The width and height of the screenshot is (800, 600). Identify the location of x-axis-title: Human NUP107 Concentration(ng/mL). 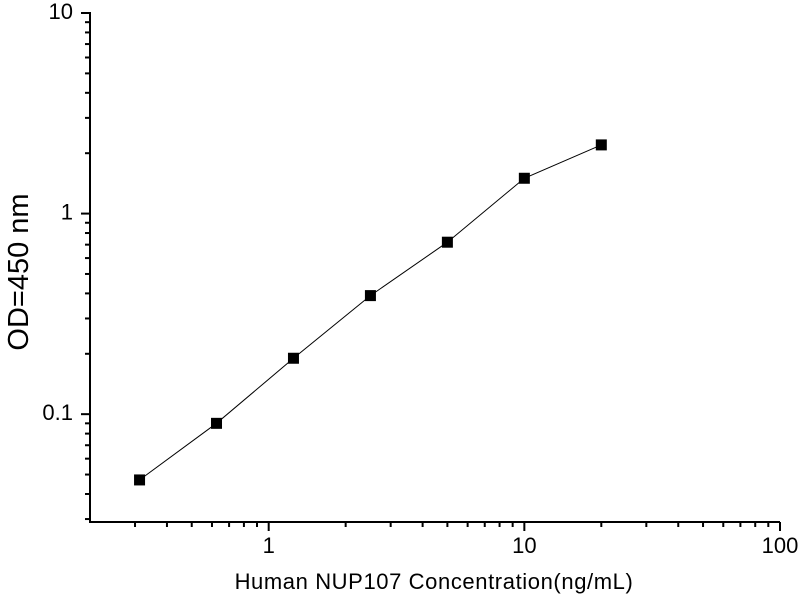
(434, 581).